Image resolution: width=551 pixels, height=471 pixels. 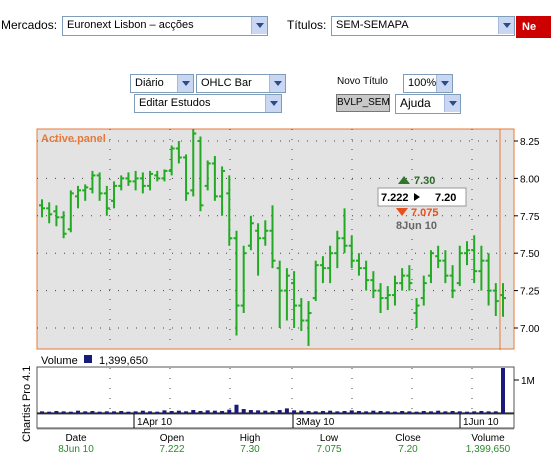 I want to click on footer-header: Volume, so click(x=488, y=438).